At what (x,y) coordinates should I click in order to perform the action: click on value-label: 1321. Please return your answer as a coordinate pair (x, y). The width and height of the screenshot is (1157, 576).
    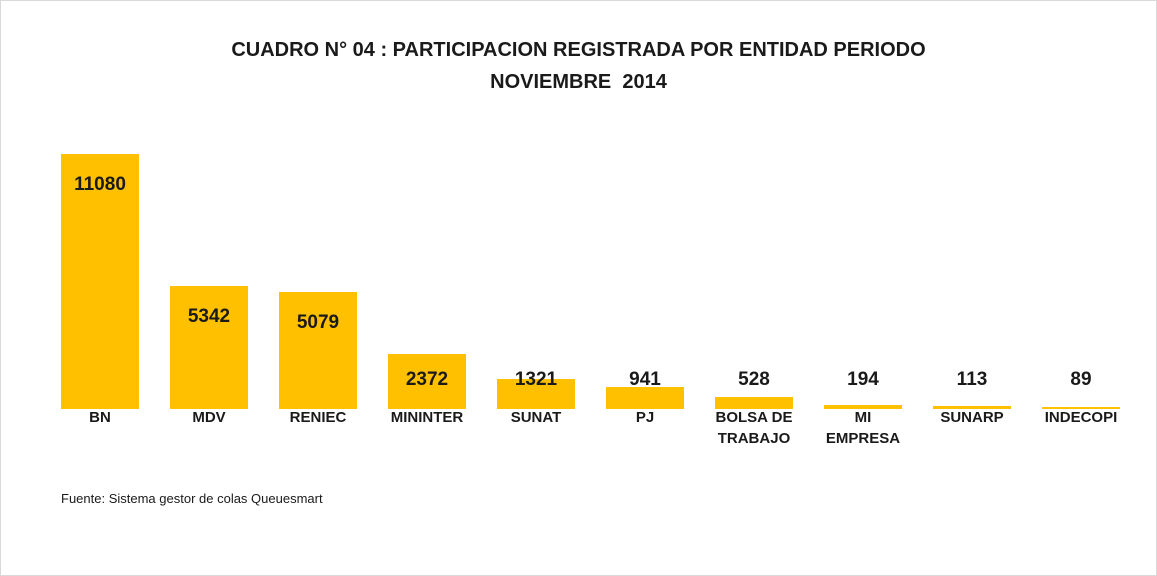
    Looking at the image, I should click on (536, 379).